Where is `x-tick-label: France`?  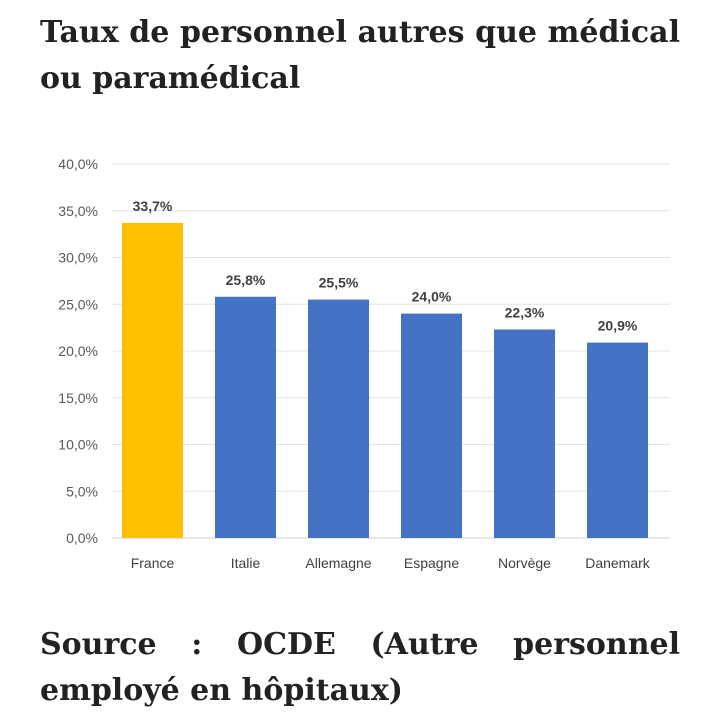 x-tick-label: France is located at coordinates (153, 563).